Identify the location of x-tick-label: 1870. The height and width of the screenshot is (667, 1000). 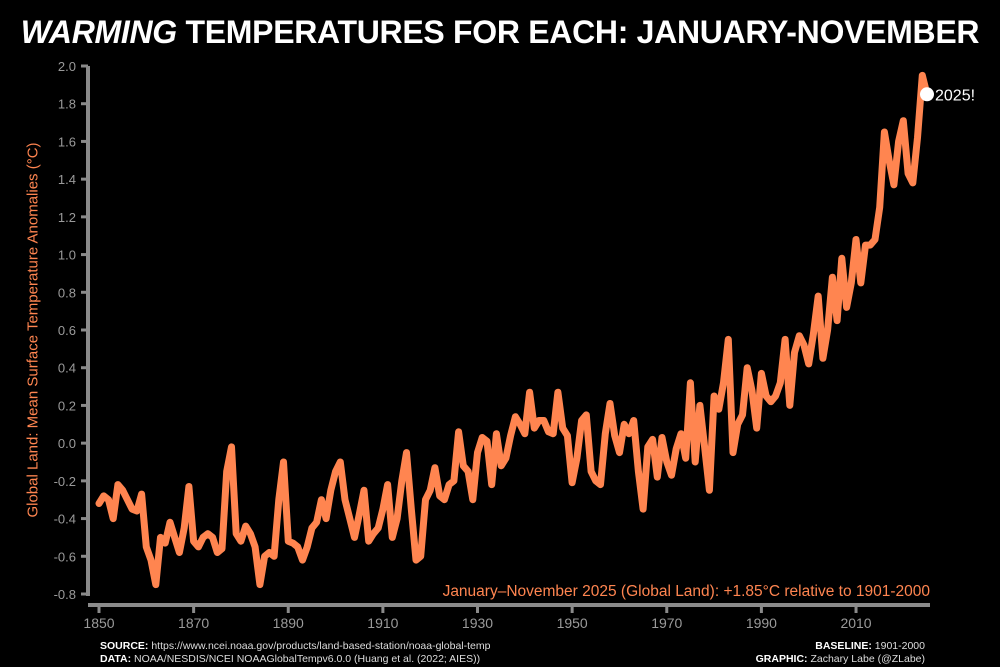
(193, 623).